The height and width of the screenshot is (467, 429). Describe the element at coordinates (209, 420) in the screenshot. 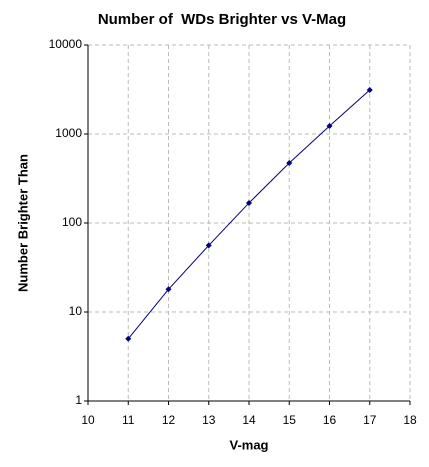

I see `x-tick-label: 13` at that location.